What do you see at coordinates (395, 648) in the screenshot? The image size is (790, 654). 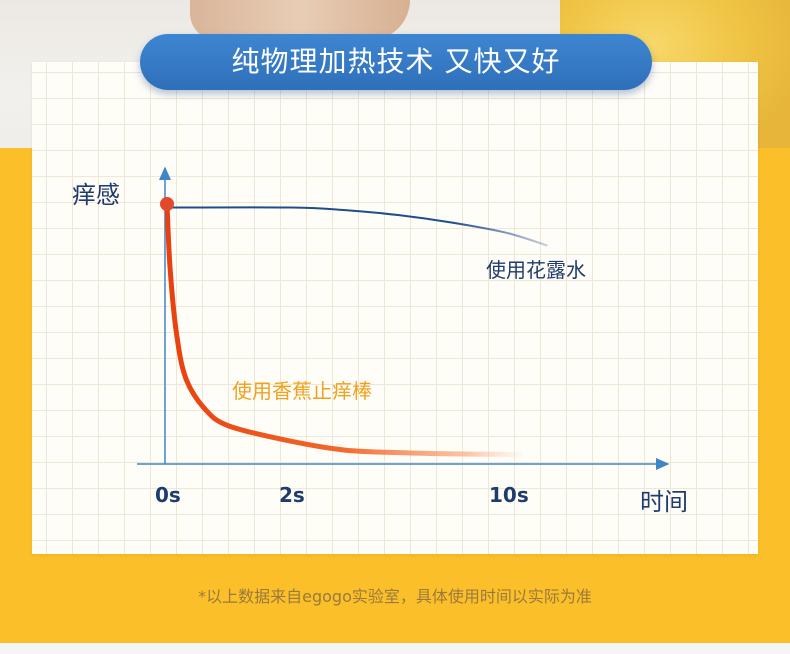 I see `bottom-strip` at bounding box center [395, 648].